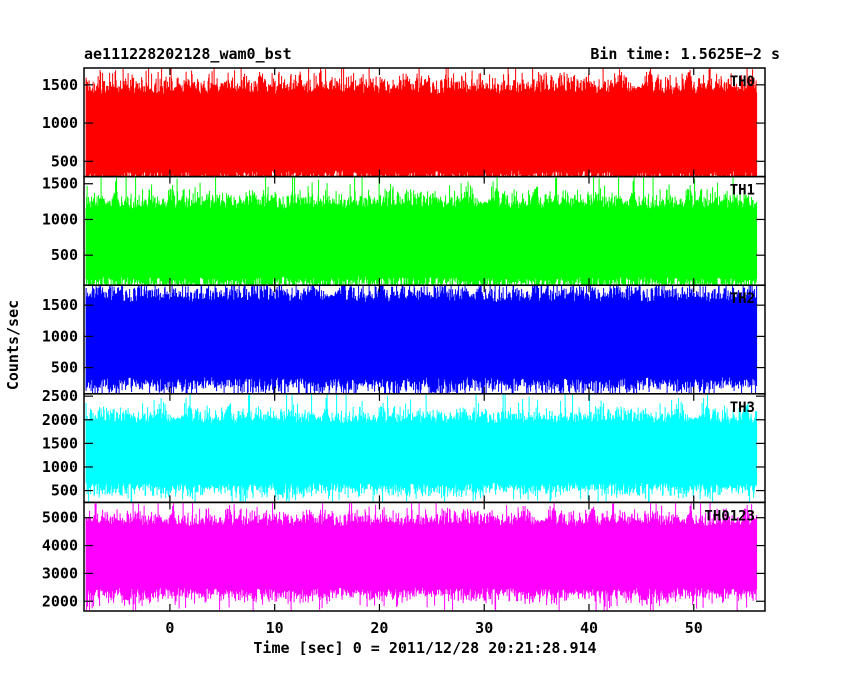 The height and width of the screenshot is (680, 850). I want to click on y-tick-label: 2500, so click(60, 396).